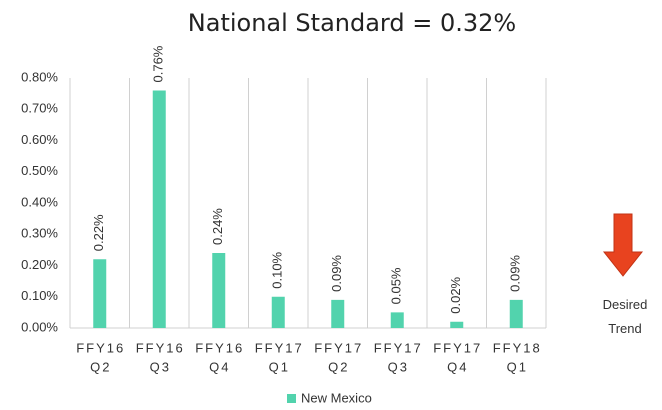 This screenshot has width=662, height=410. What do you see at coordinates (396, 285) in the screenshot?
I see `data-label: 0.05%` at bounding box center [396, 285].